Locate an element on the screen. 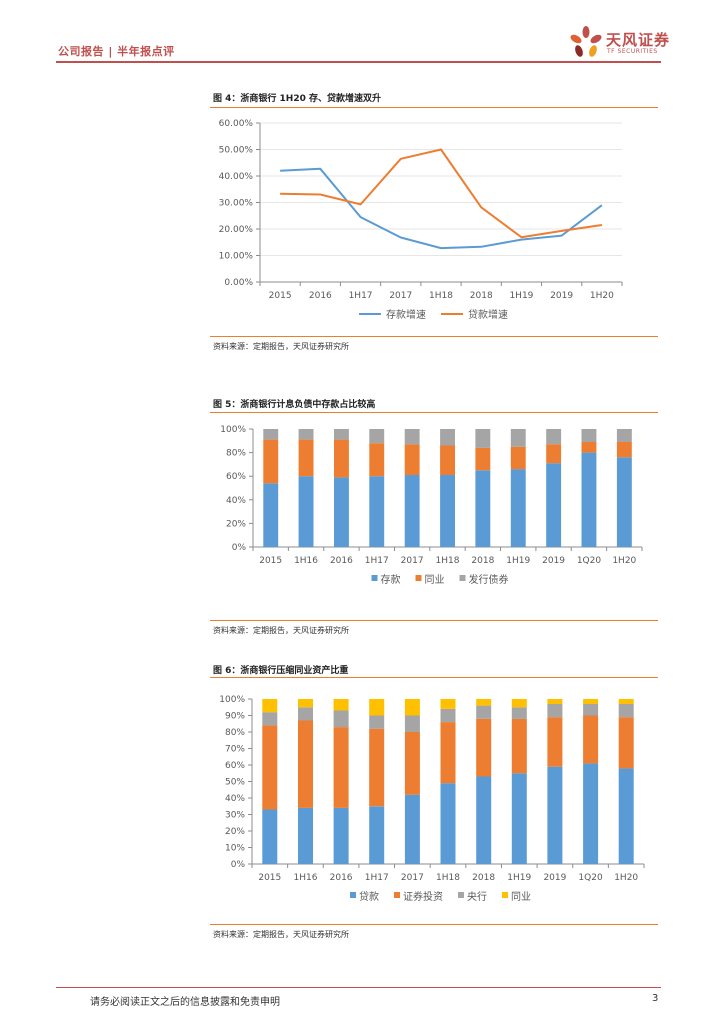  y-tick-label: 20.00% is located at coordinates (236, 230).